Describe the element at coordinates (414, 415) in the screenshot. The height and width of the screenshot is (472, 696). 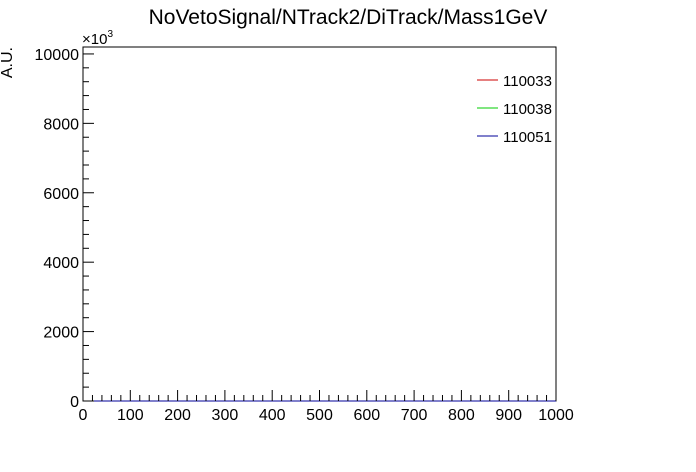
I see `x-tick-label: 700` at that location.